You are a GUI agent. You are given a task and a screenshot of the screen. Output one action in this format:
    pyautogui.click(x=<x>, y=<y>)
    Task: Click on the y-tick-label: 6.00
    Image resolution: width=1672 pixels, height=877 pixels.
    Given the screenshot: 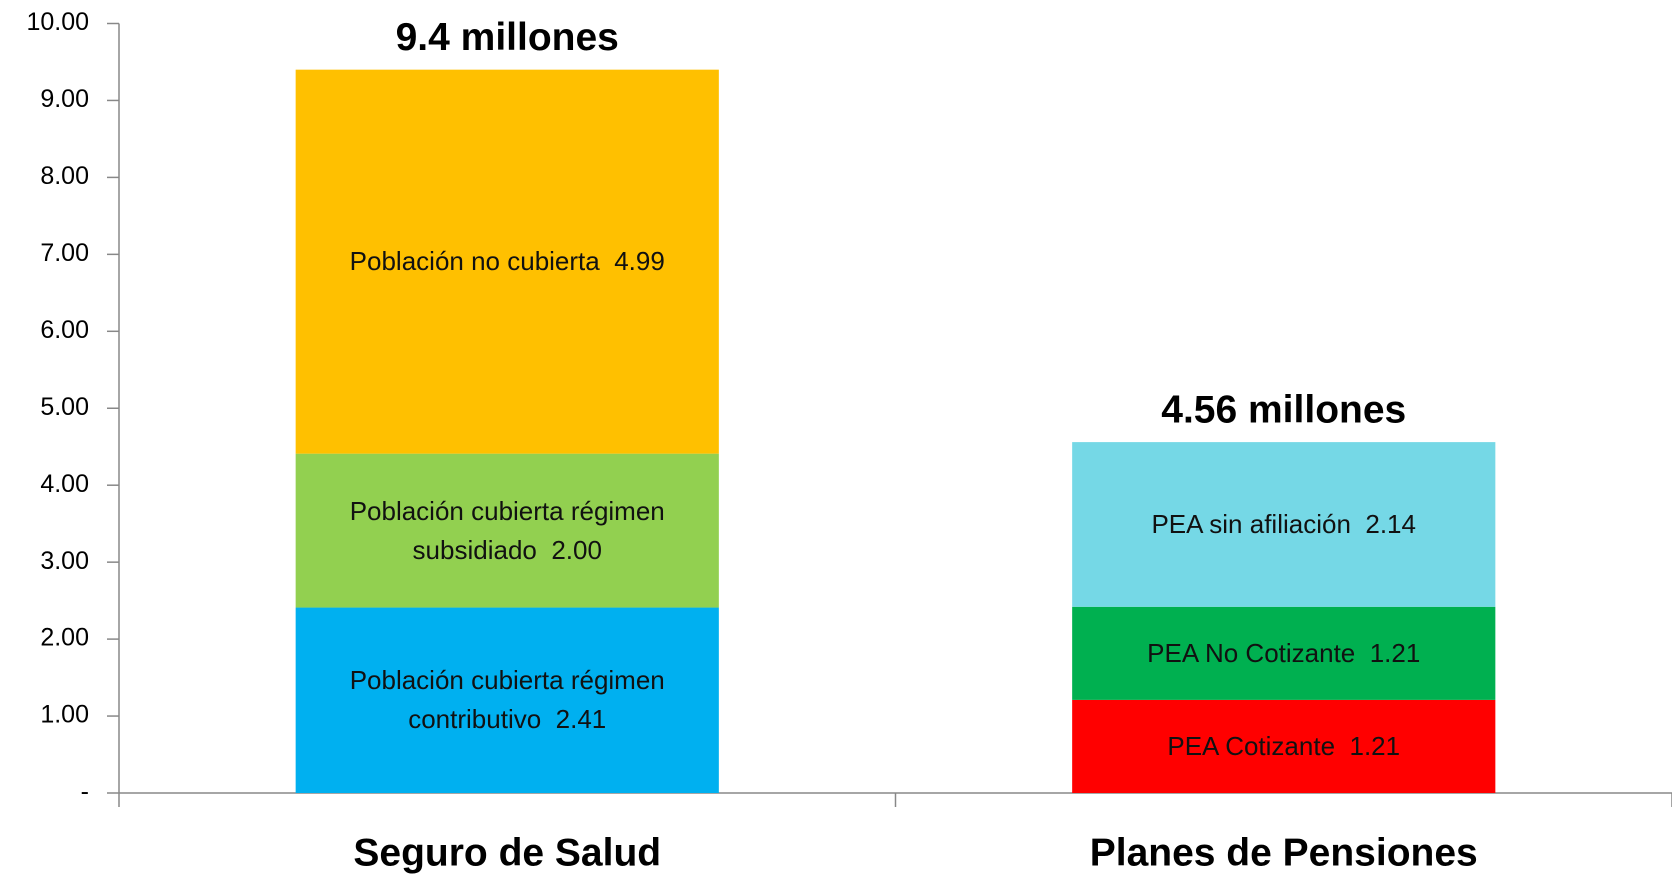 What is the action you would take?
    pyautogui.click(x=64, y=330)
    